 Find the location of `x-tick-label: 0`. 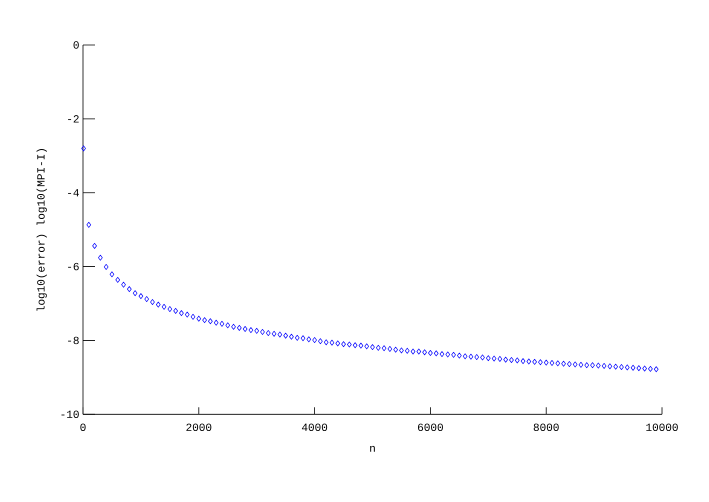

x-tick-label: 0 is located at coordinates (83, 428).